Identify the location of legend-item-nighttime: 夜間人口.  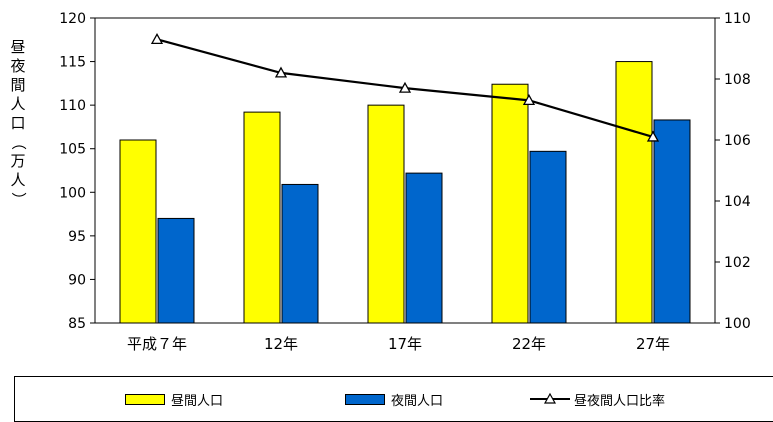
(394, 399).